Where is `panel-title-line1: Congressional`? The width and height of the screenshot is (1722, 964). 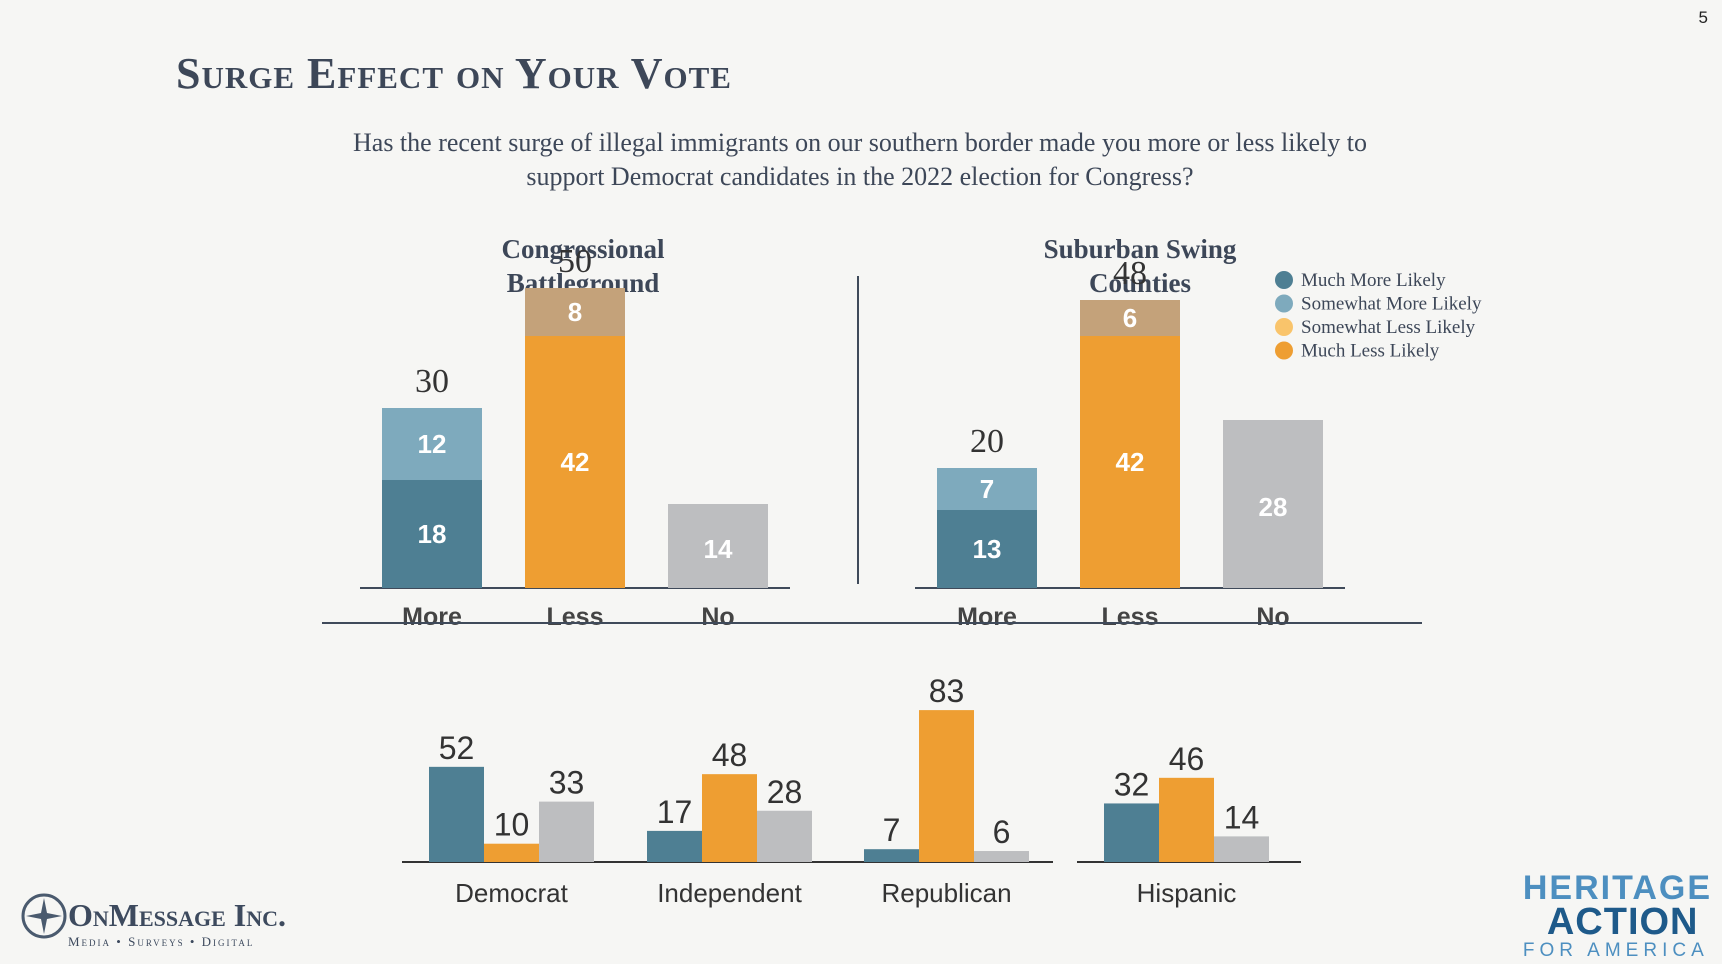 panel-title-line1: Congressional is located at coordinates (583, 249).